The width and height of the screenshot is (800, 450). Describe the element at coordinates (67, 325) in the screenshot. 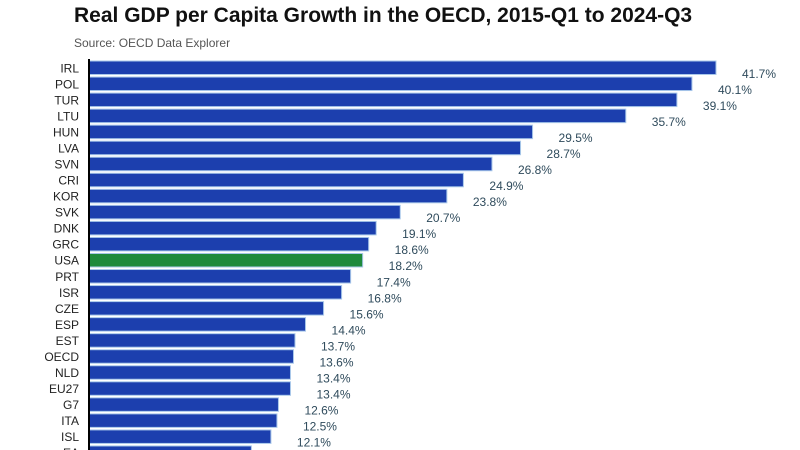

I see `category-label: ESP` at that location.